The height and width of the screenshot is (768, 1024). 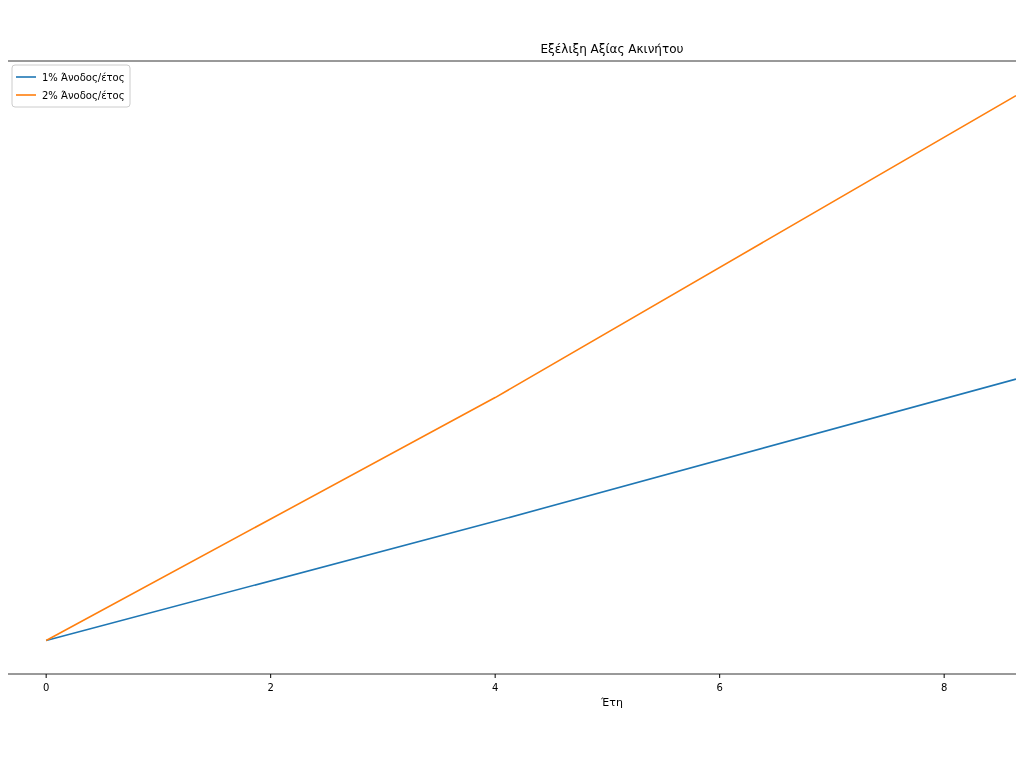 I want to click on legend-label: 2% Άνοδος/έτος, so click(x=83, y=95).